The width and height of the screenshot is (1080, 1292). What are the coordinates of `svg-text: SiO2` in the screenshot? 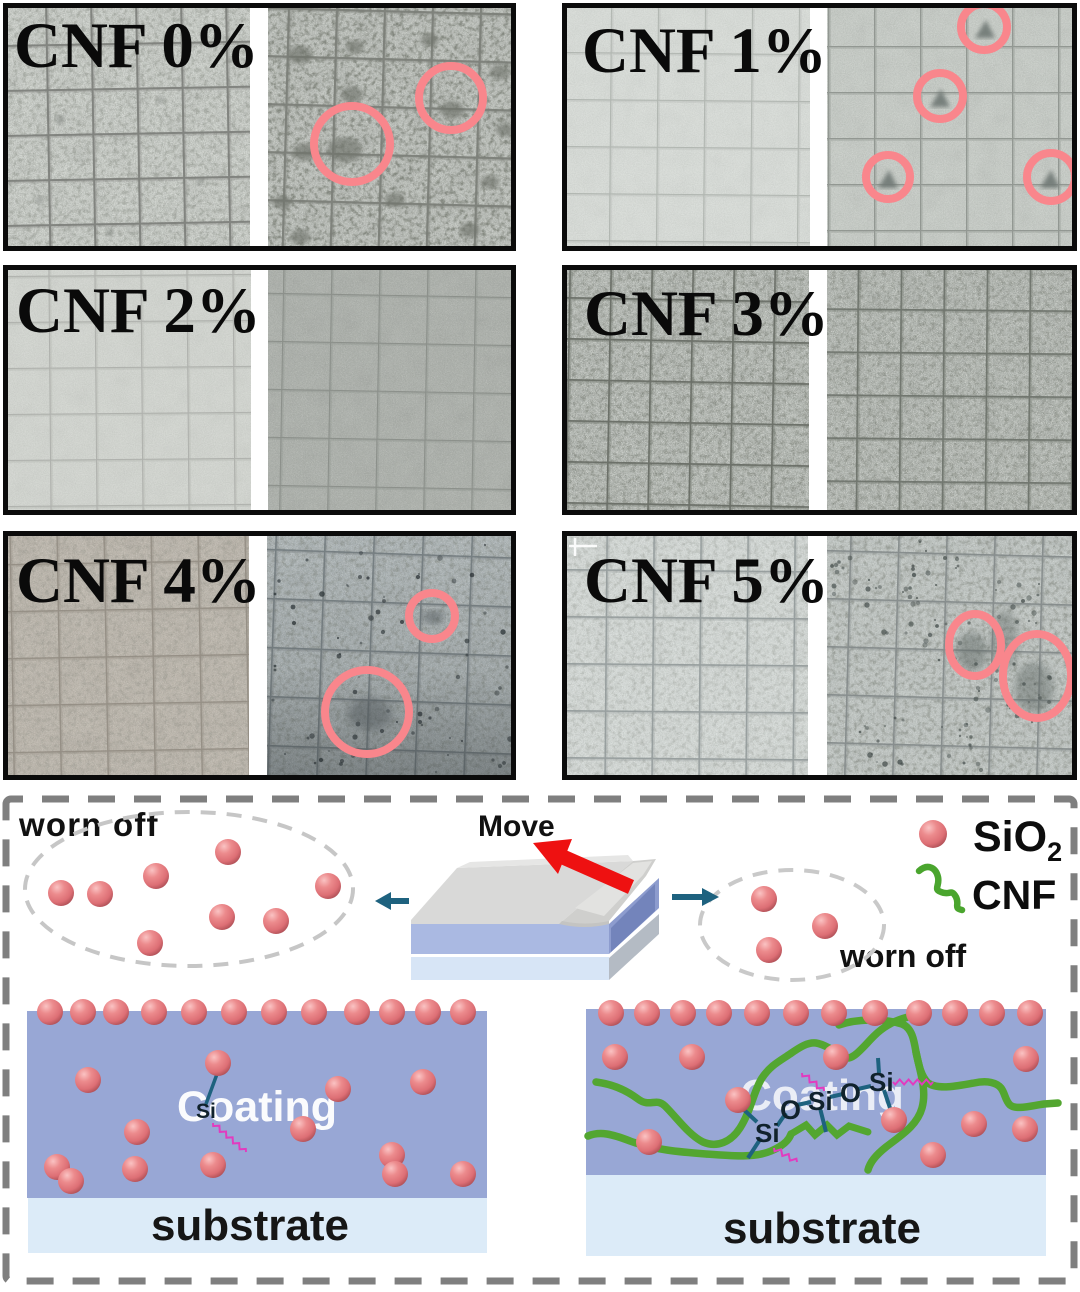 It's located at (1017, 840).